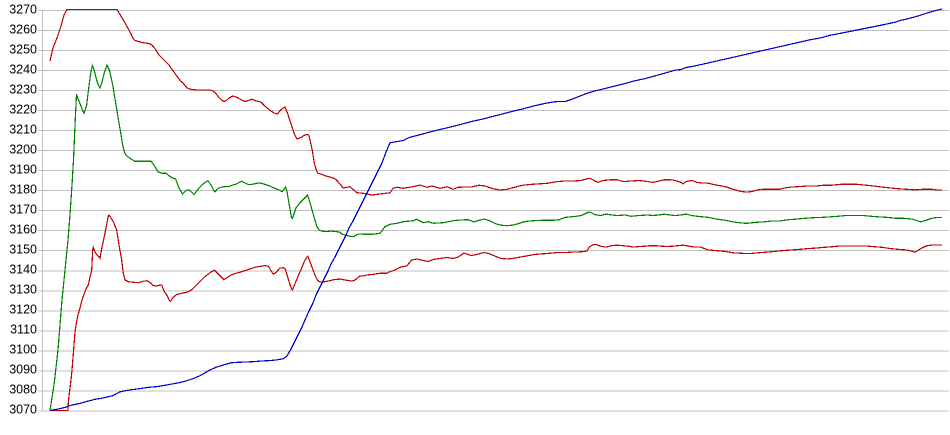 This screenshot has height=435, width=950. I want to click on svg-text: 3230, so click(23, 89).